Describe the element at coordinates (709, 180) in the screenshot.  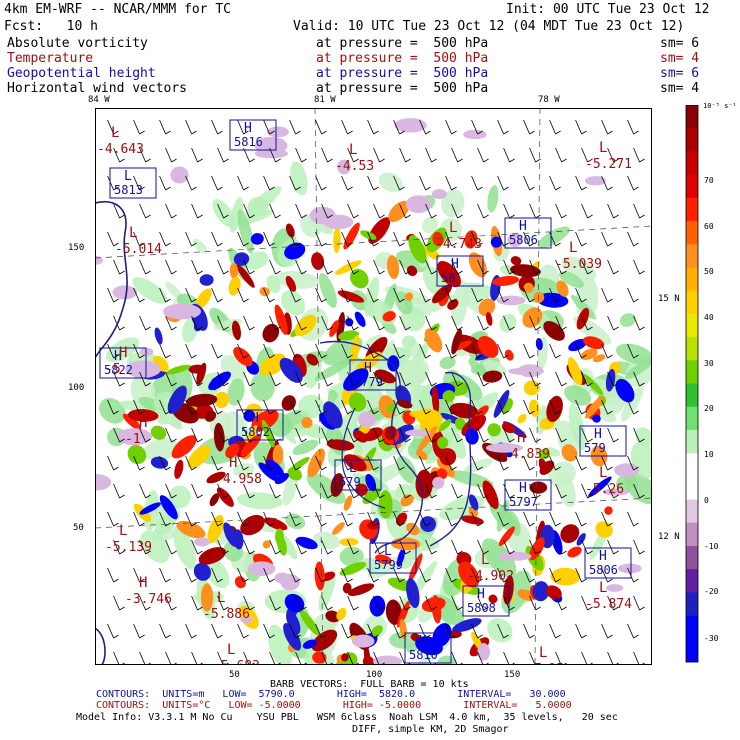
I see `colorbar-tick: 70` at that location.